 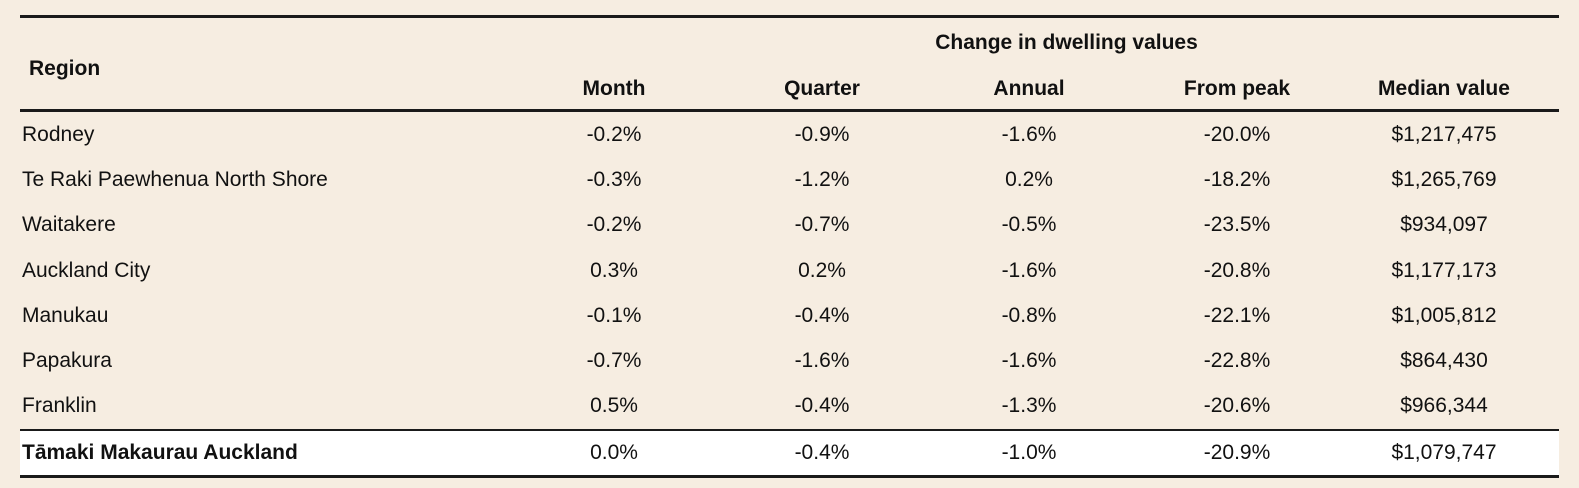 I want to click on region-name: Waitakere, so click(x=69, y=225).